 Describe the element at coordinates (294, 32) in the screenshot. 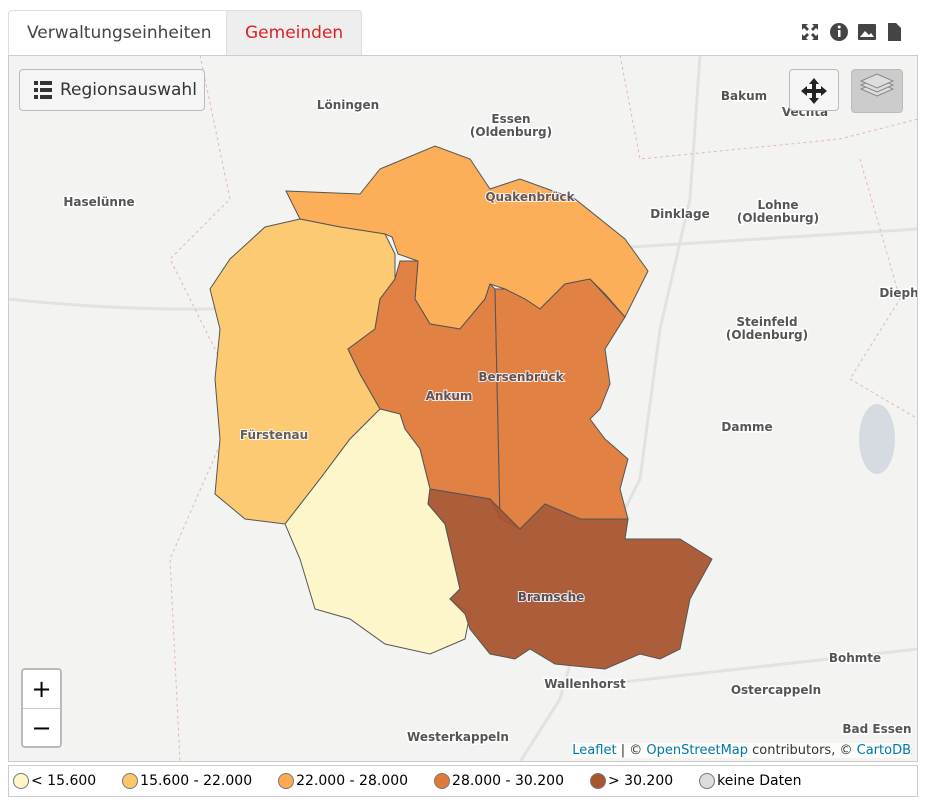

I see `tab: Gemeinden` at that location.